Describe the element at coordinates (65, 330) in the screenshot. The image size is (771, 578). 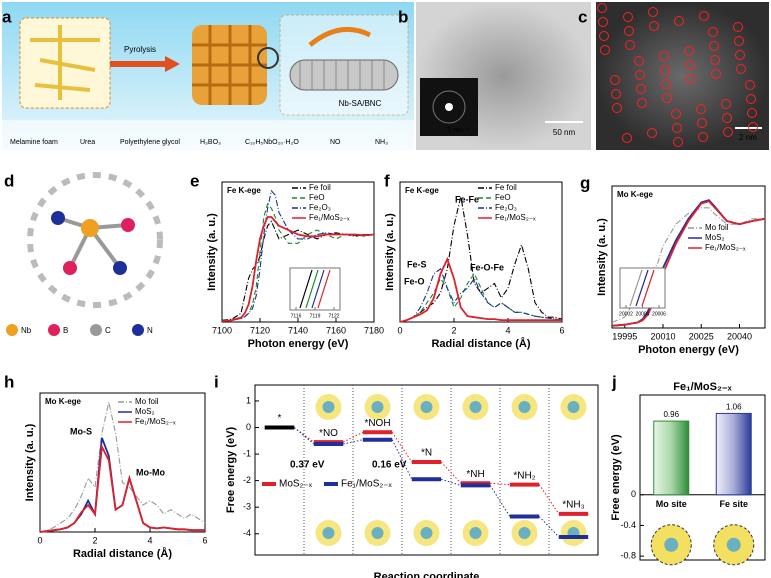
I see `legend-item: B` at that location.